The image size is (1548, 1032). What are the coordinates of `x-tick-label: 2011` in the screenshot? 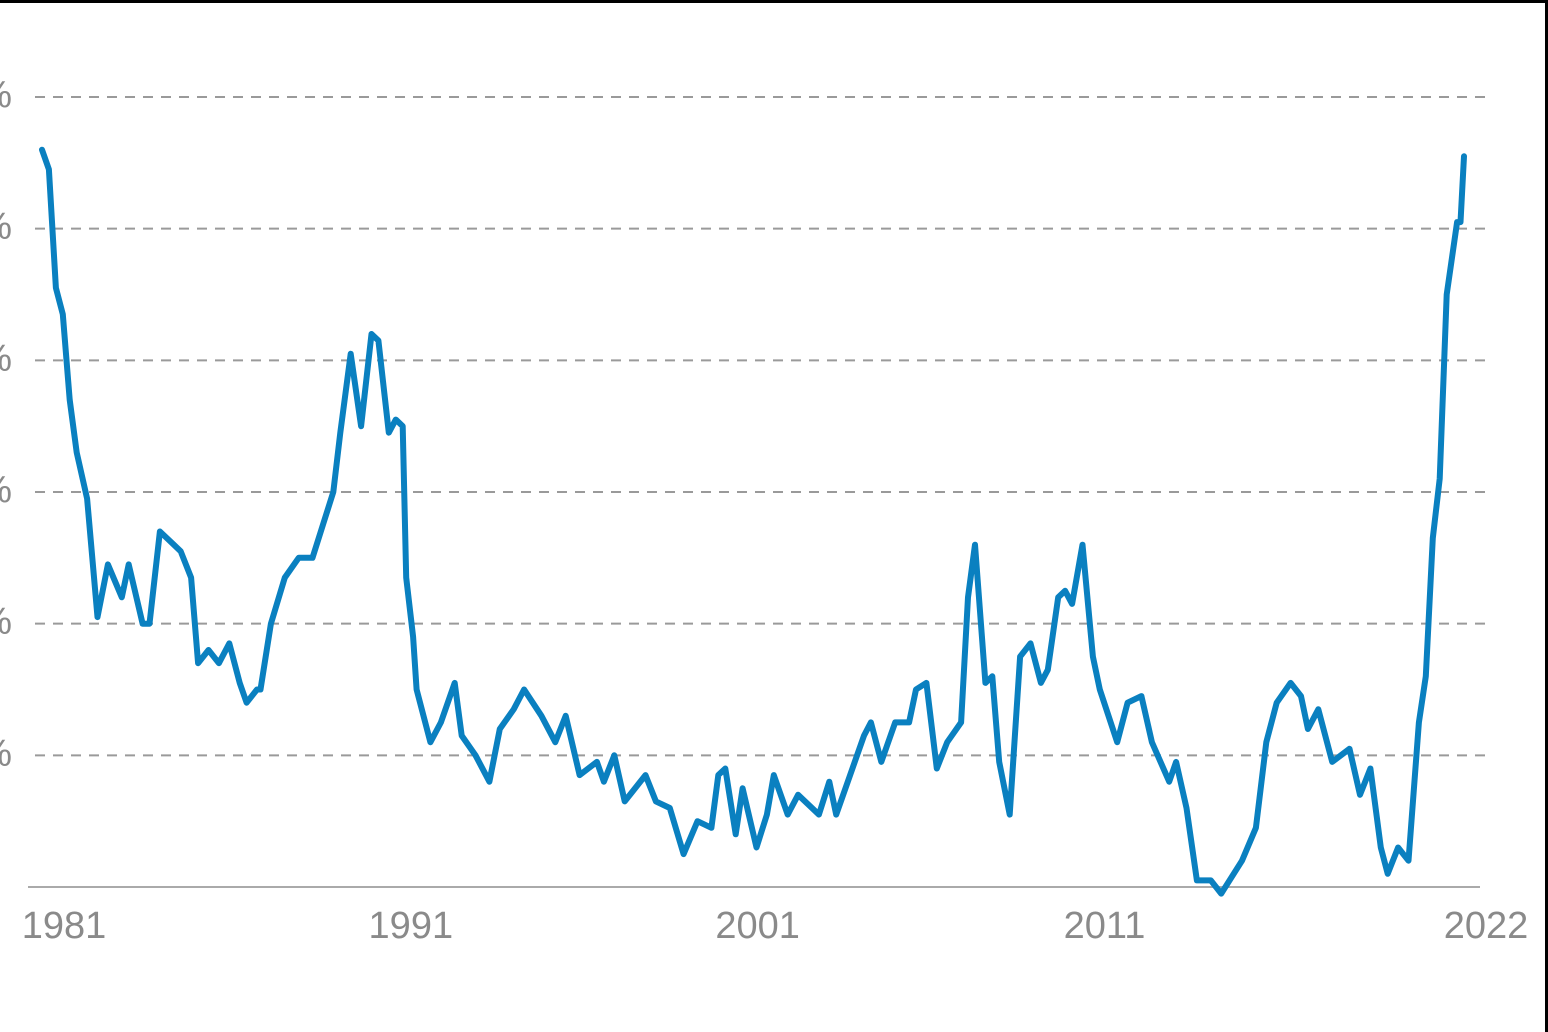 It's located at (1105, 926).